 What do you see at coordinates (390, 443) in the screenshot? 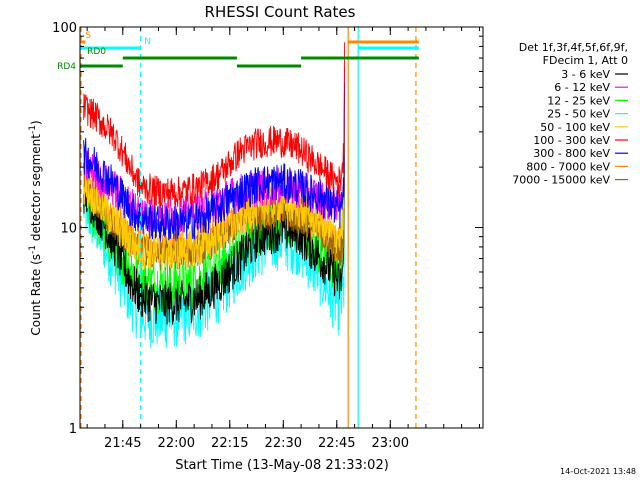
I see `x-tick-label-5: 23:00` at bounding box center [390, 443].